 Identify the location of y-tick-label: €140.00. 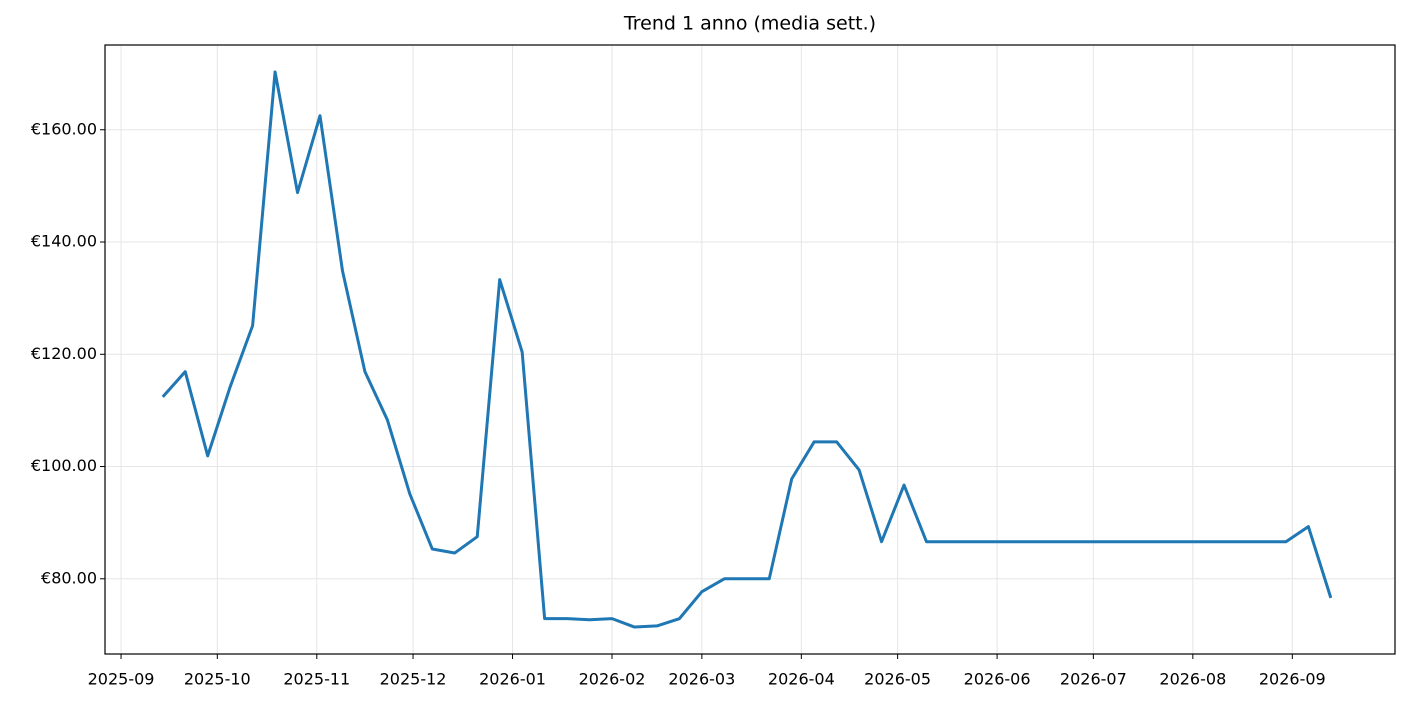
(64, 241).